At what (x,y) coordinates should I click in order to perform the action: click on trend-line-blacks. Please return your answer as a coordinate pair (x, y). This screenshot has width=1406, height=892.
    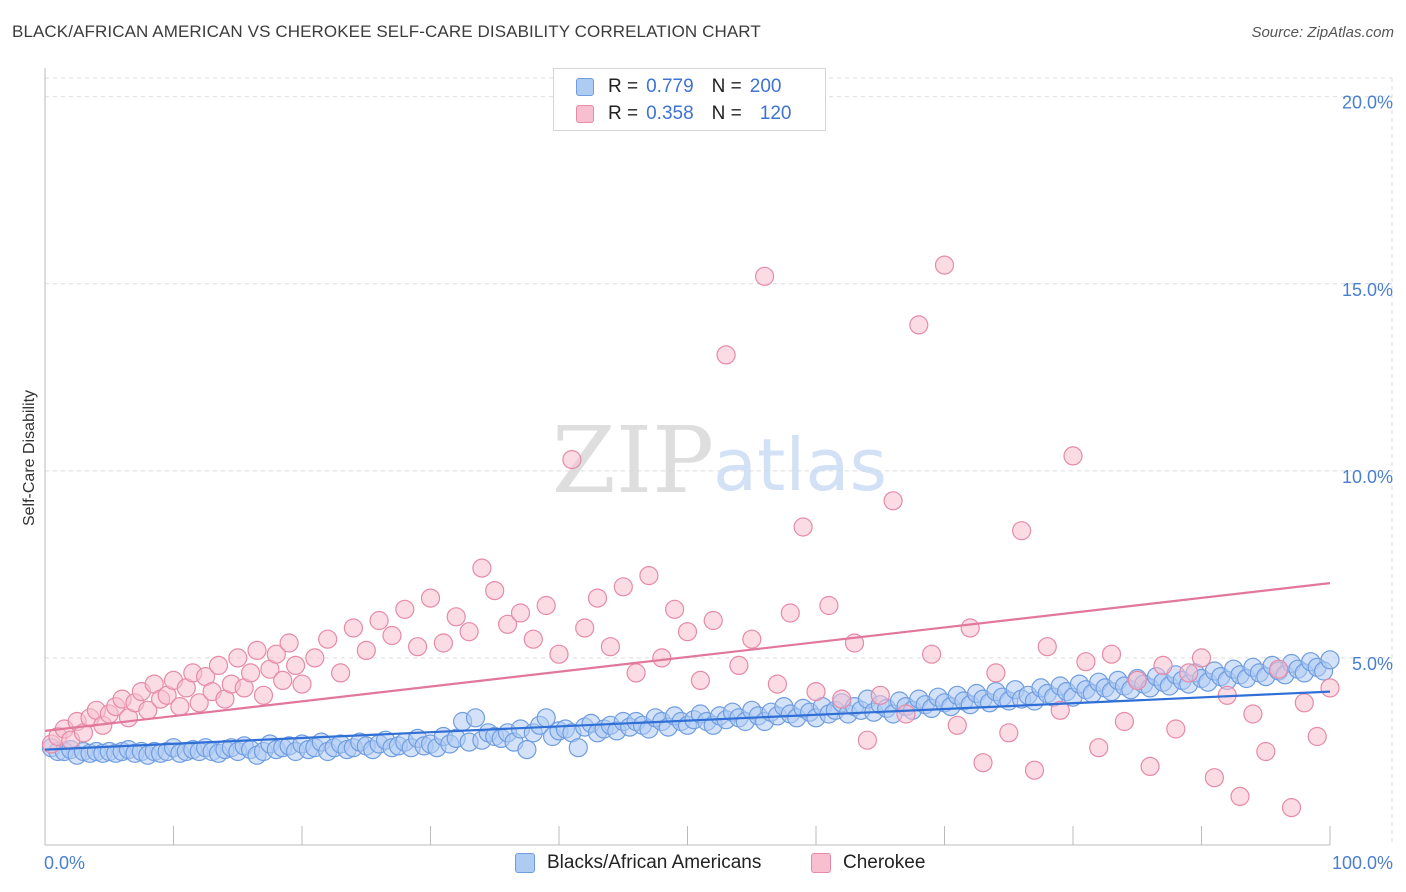
    Looking at the image, I should click on (687, 720).